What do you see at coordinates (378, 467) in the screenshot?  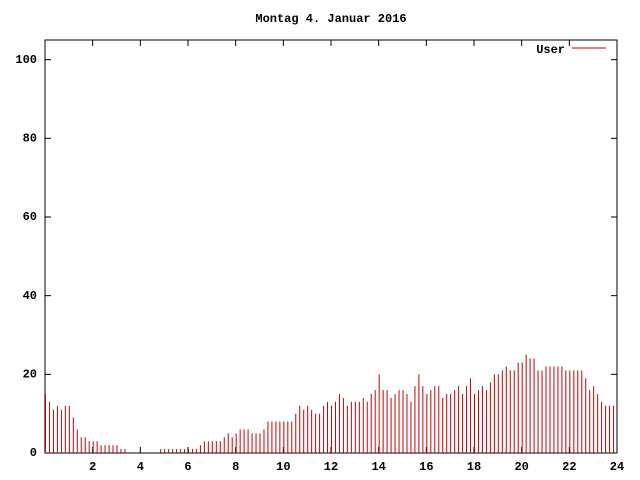 I see `x-tick-label: 14` at bounding box center [378, 467].